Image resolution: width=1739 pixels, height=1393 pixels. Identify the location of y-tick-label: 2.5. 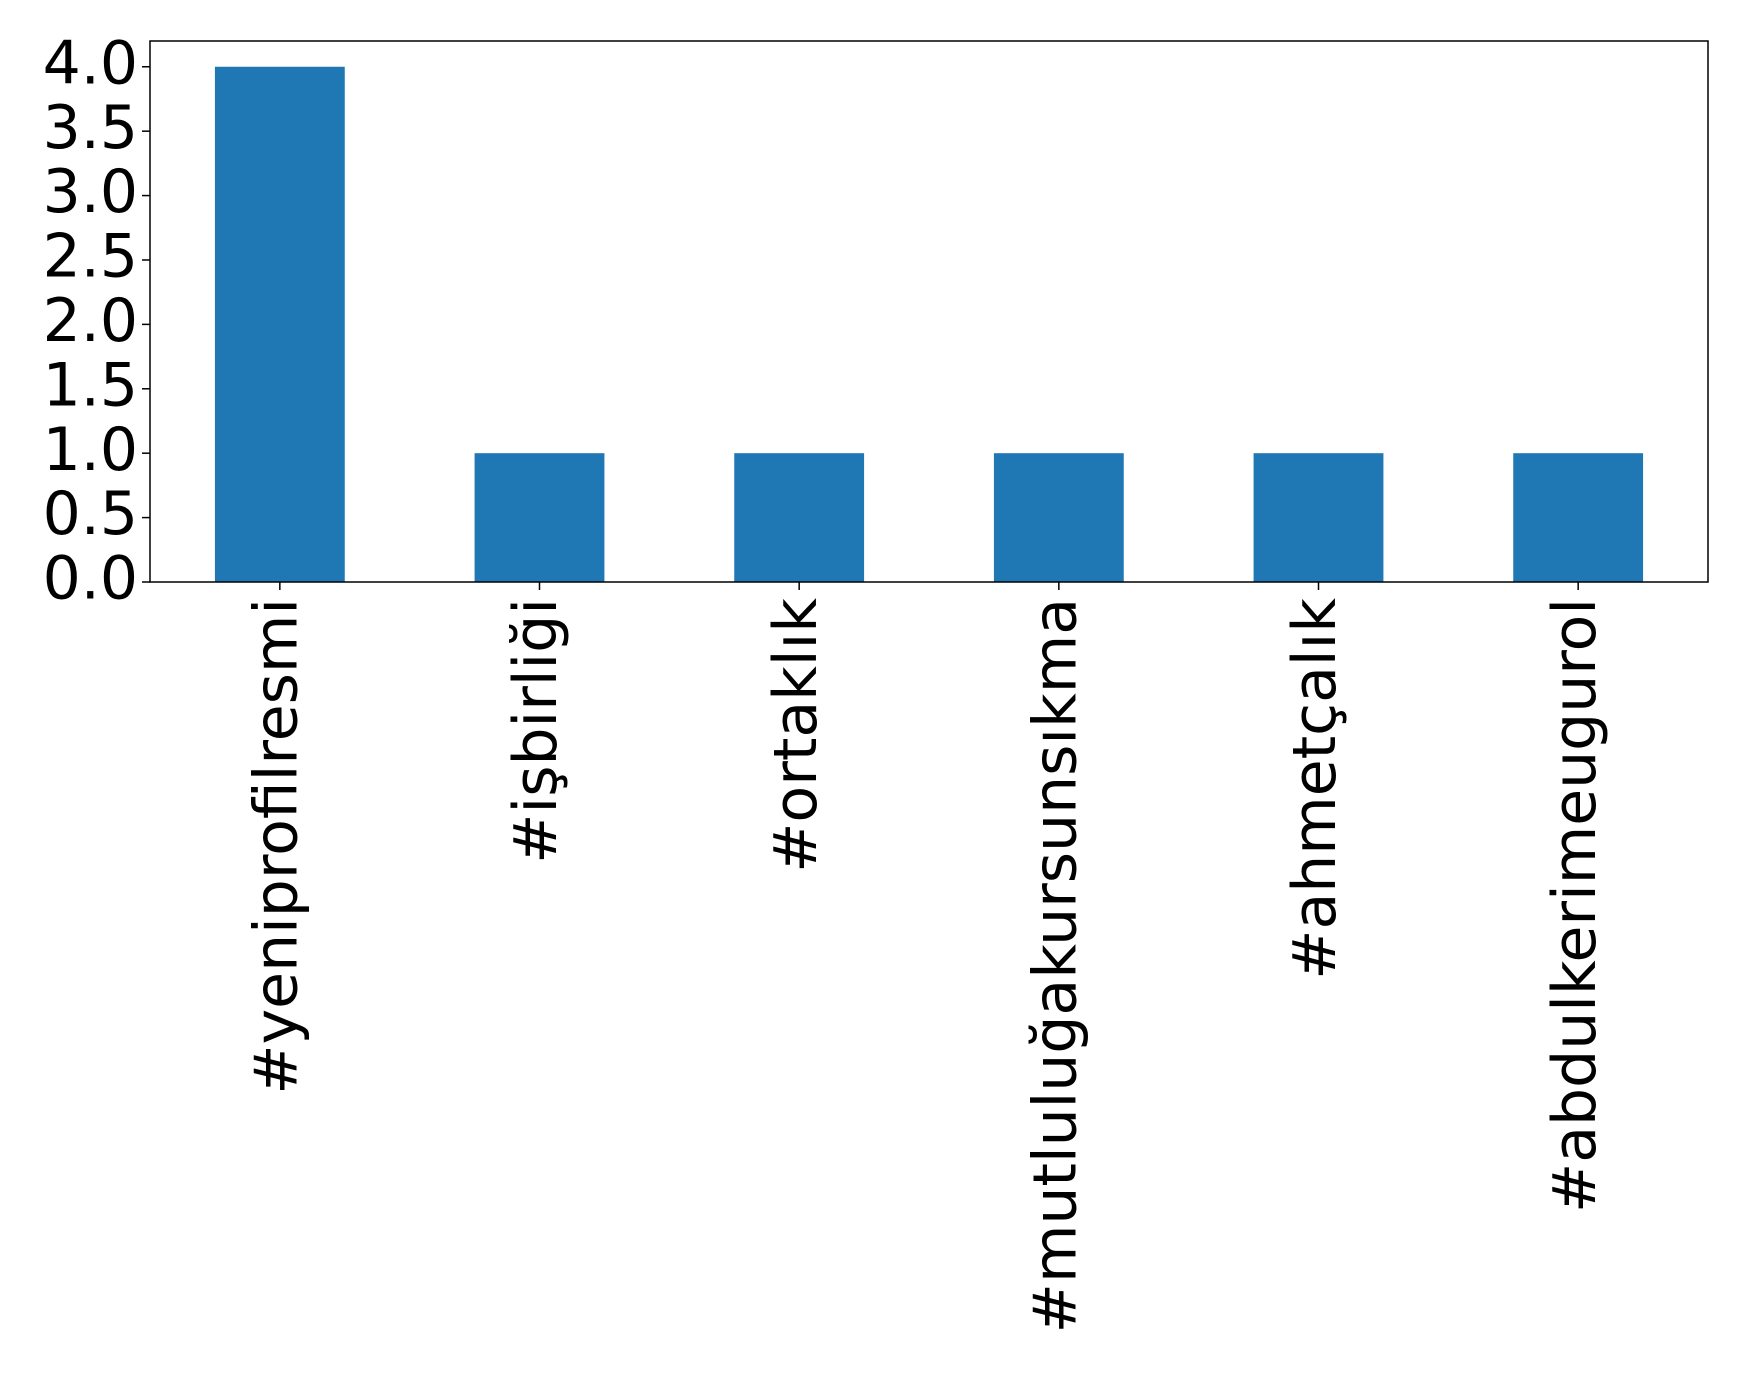
(90, 257).